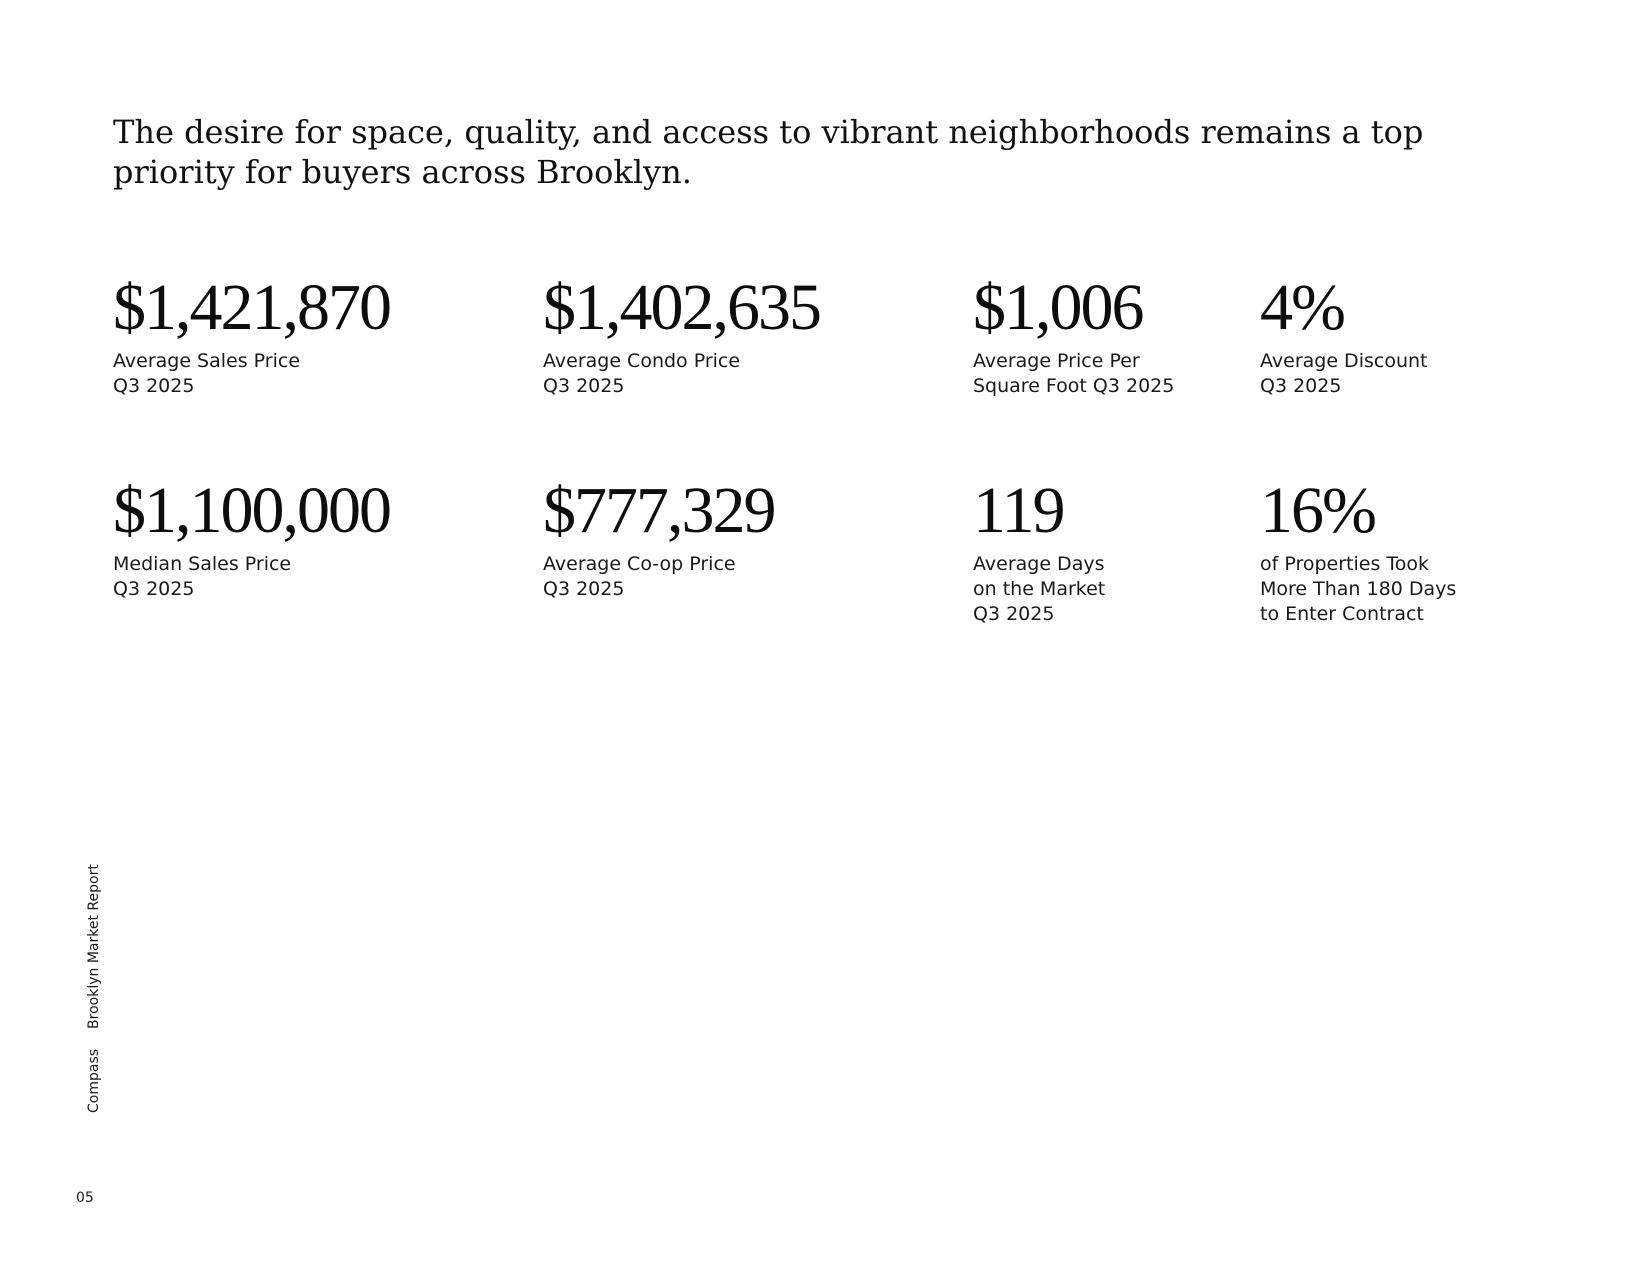  What do you see at coordinates (642, 373) in the screenshot?
I see `stat-label: Average Condo Price Q3 2025` at bounding box center [642, 373].